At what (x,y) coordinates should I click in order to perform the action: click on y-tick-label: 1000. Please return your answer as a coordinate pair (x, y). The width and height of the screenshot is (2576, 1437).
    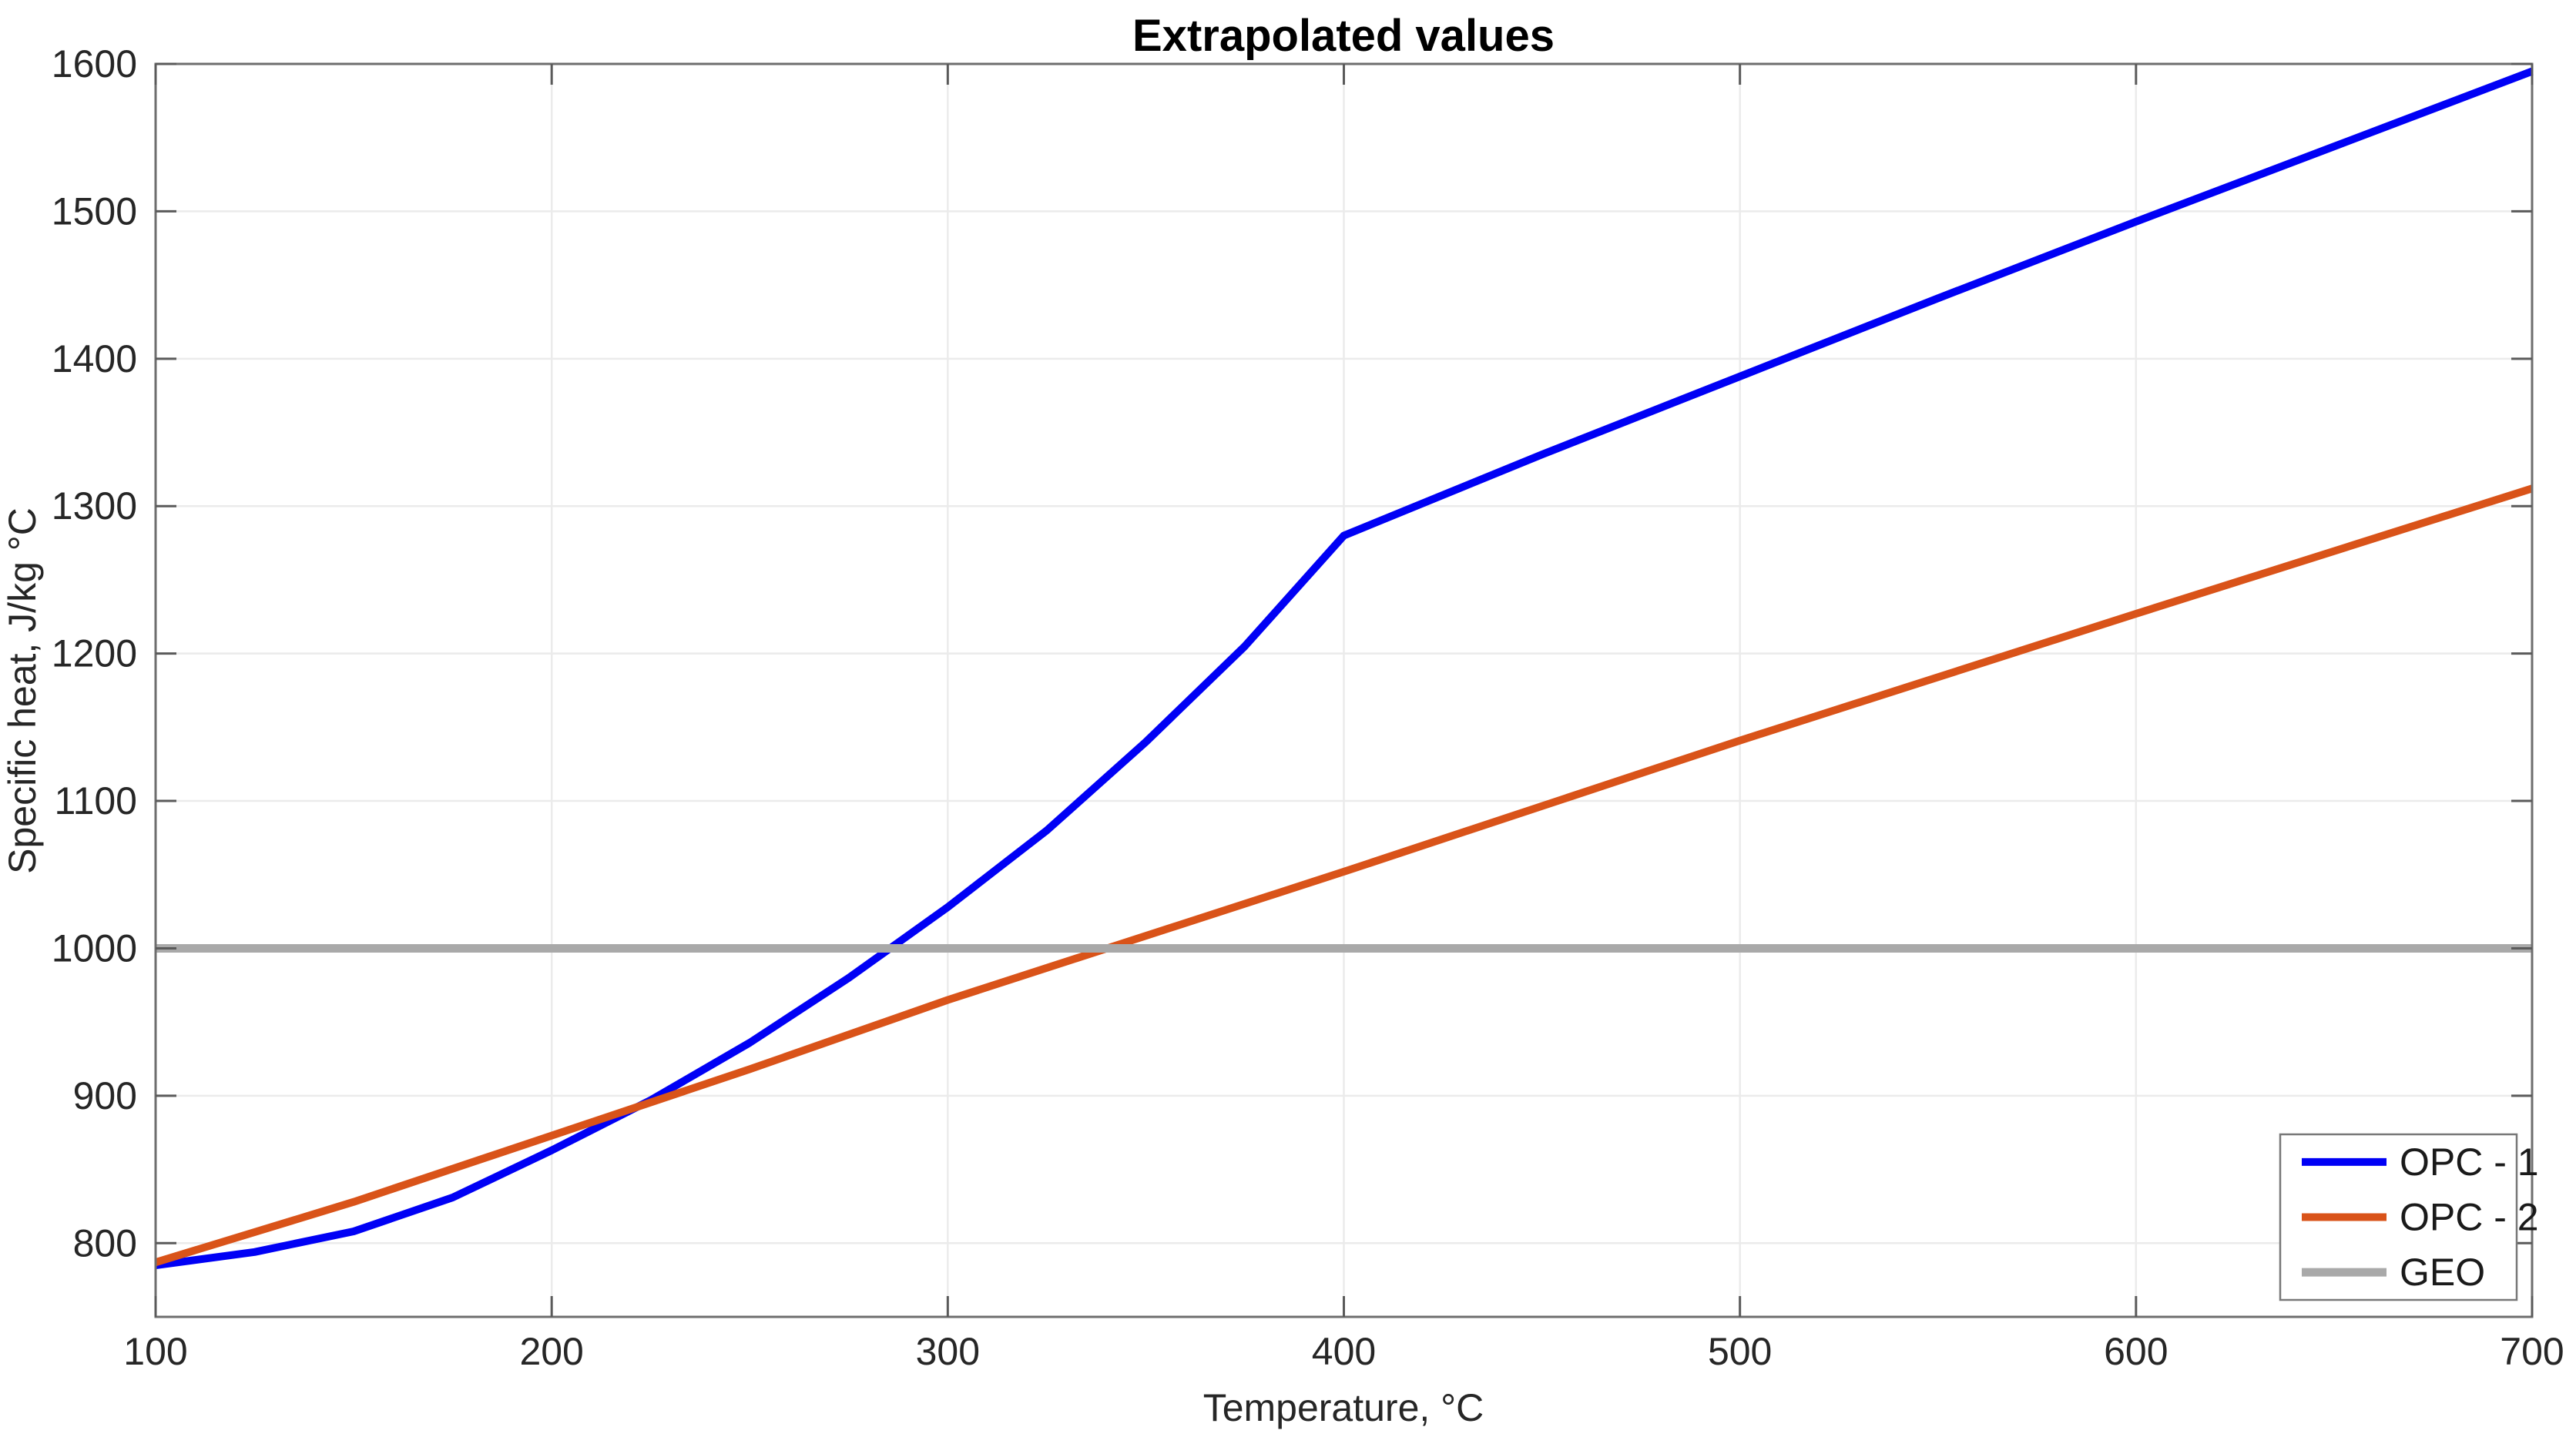
    Looking at the image, I should click on (94, 948).